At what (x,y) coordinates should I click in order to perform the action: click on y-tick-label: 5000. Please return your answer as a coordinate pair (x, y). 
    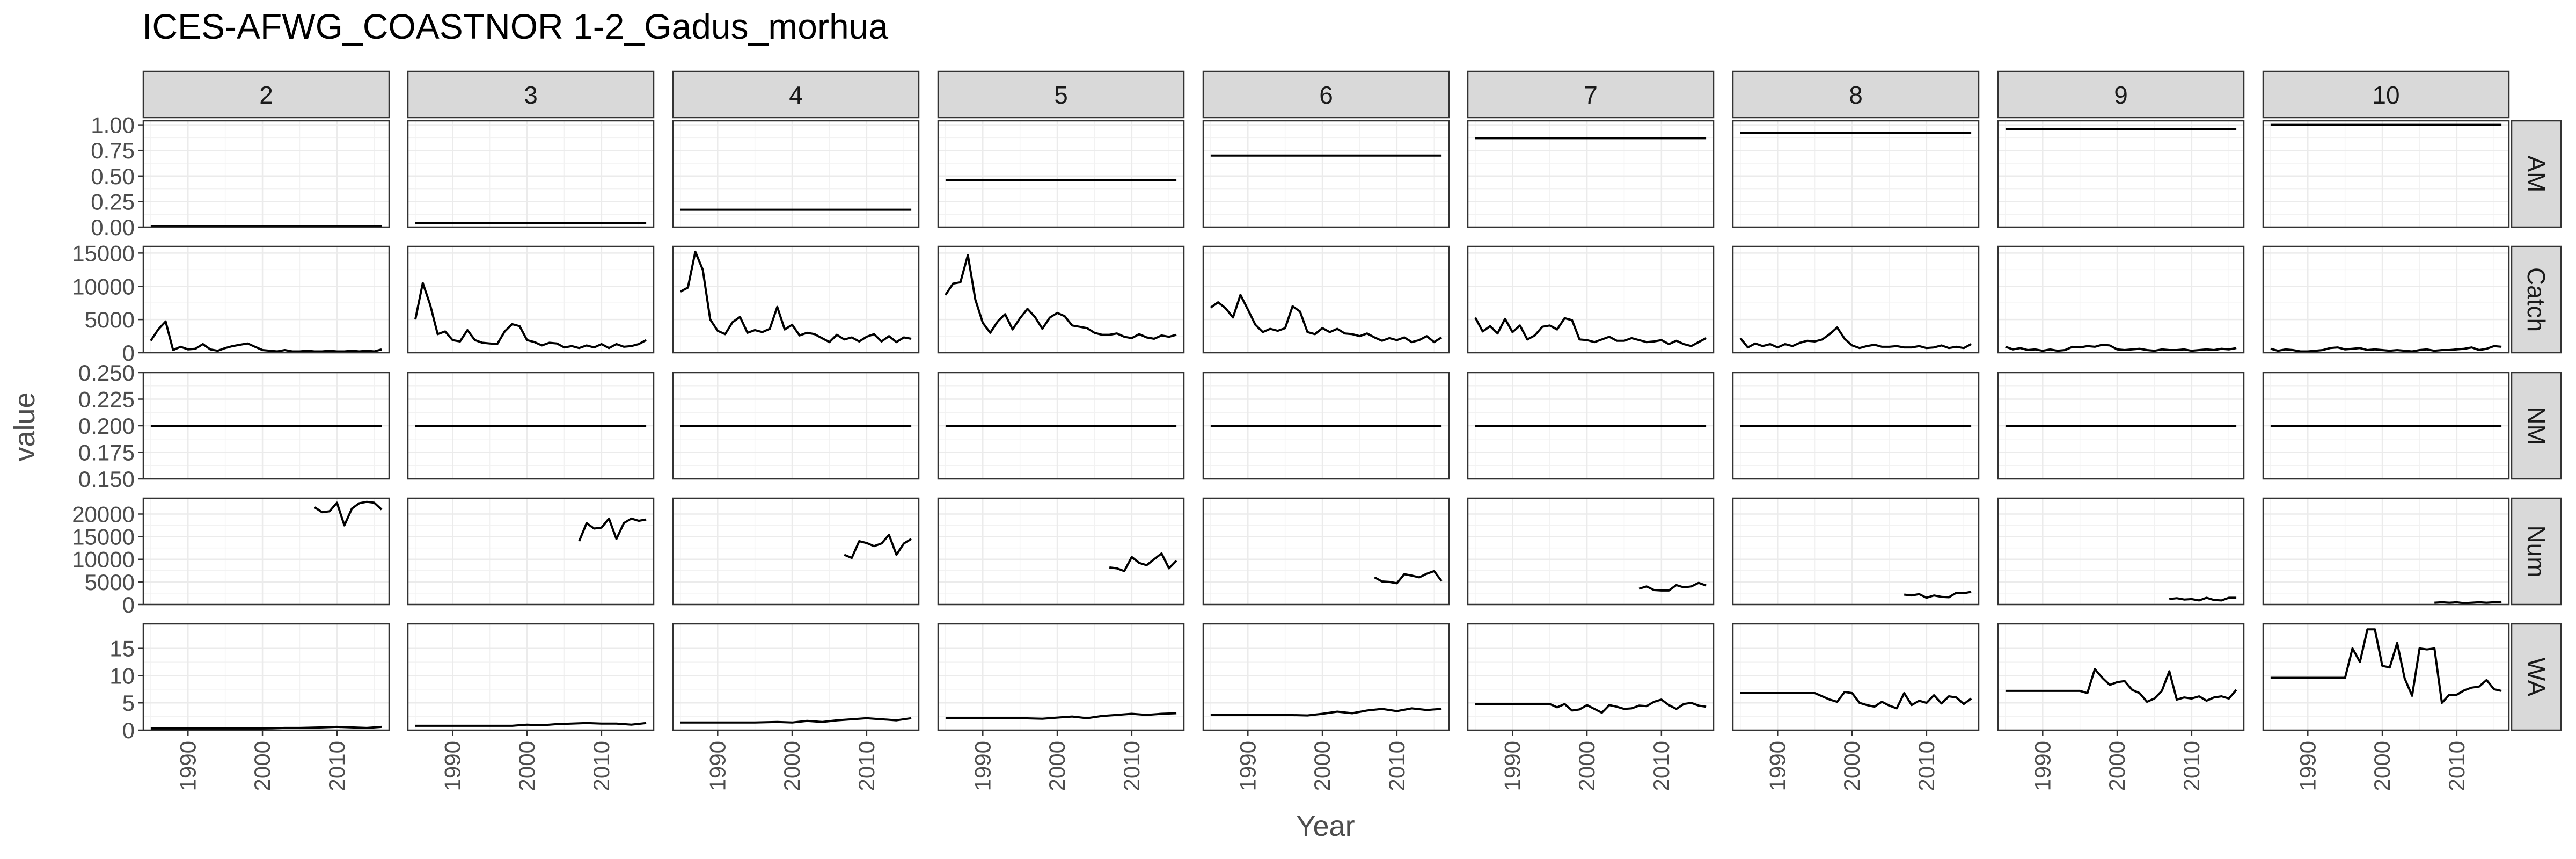
    Looking at the image, I should click on (110, 319).